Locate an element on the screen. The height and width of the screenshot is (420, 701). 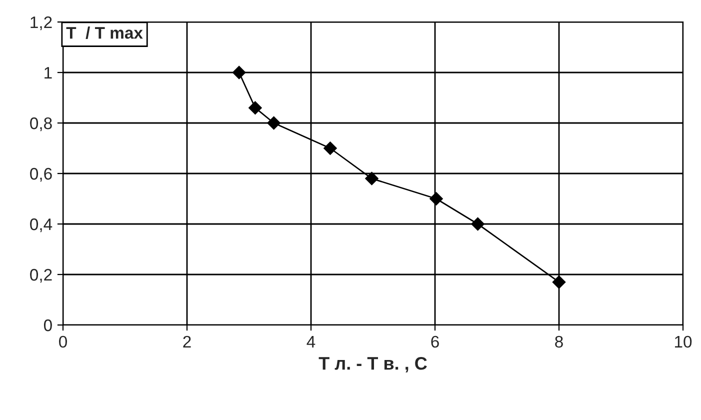
y-tick-label: 1 is located at coordinates (48, 73).